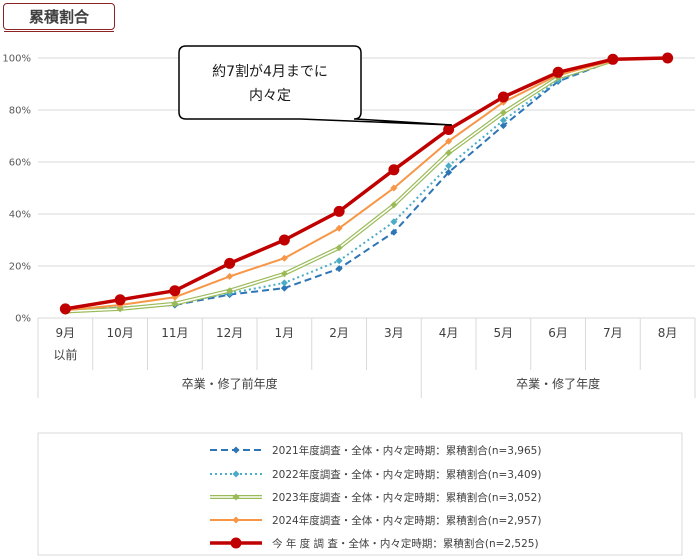 The width and height of the screenshot is (700, 558). What do you see at coordinates (229, 333) in the screenshot?
I see `x-tick-label: 12月` at bounding box center [229, 333].